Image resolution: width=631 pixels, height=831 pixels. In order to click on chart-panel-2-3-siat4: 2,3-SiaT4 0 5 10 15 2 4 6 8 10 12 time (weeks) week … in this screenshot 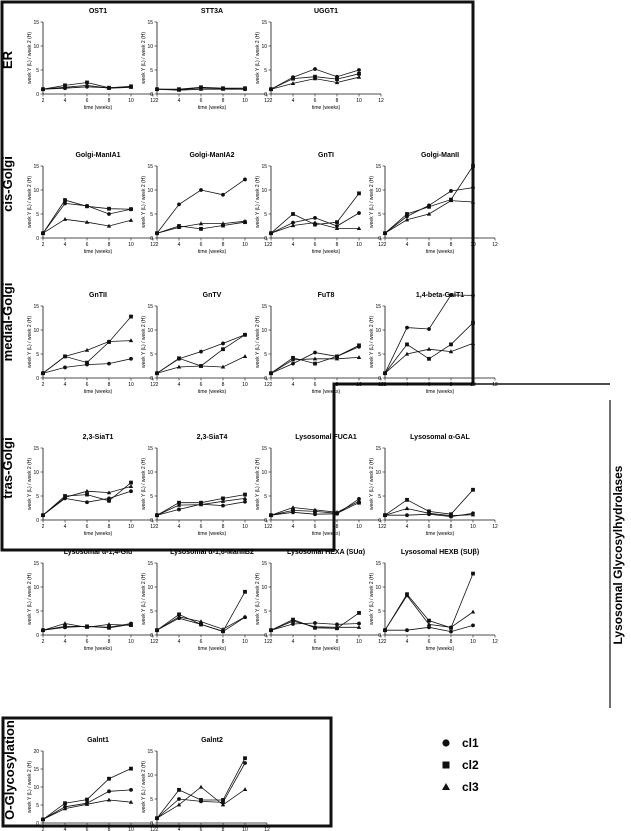, I will do `click(205, 485)`.